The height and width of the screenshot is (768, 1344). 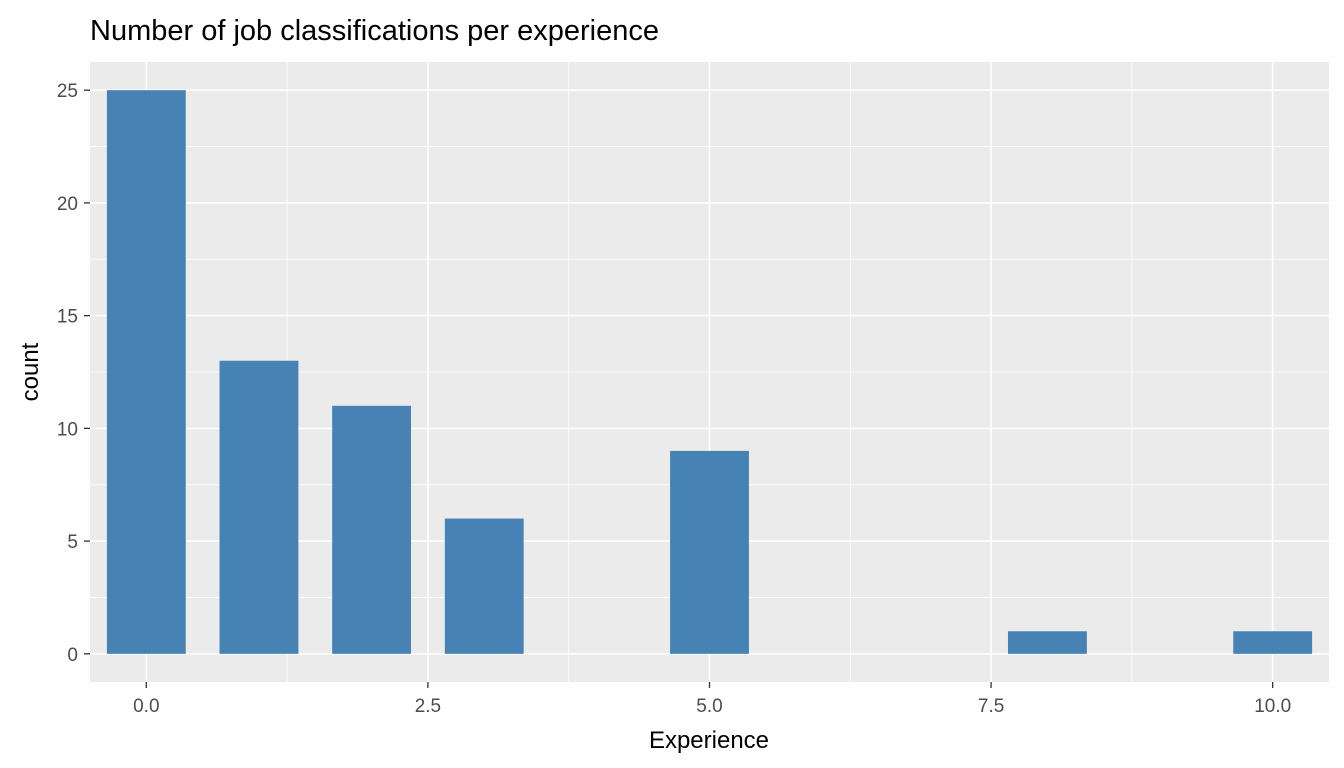 I want to click on y-axis-title: count, so click(x=30, y=371).